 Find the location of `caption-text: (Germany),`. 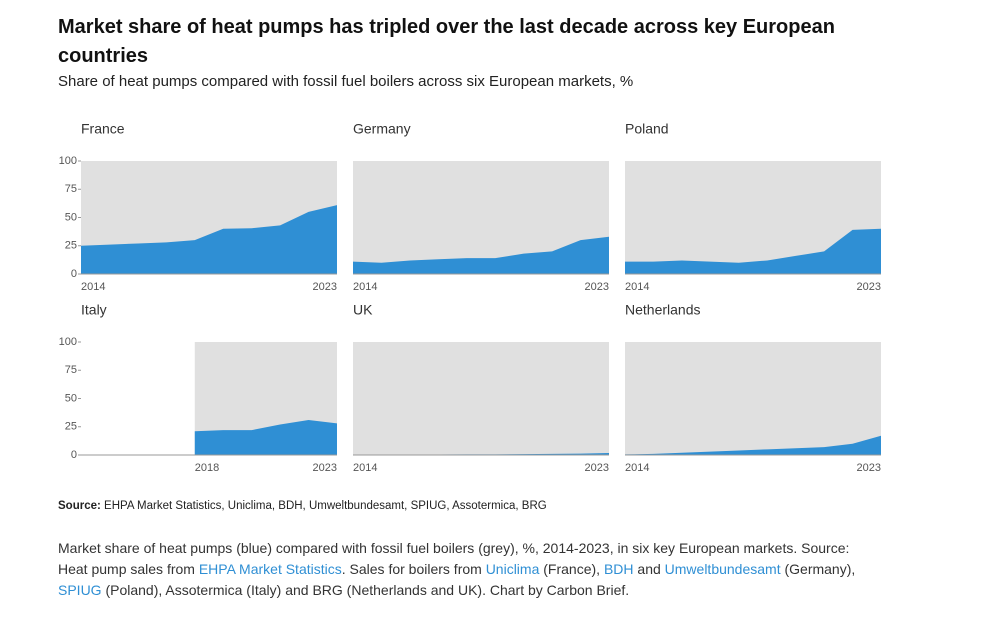

caption-text: (Germany), is located at coordinates (818, 569).